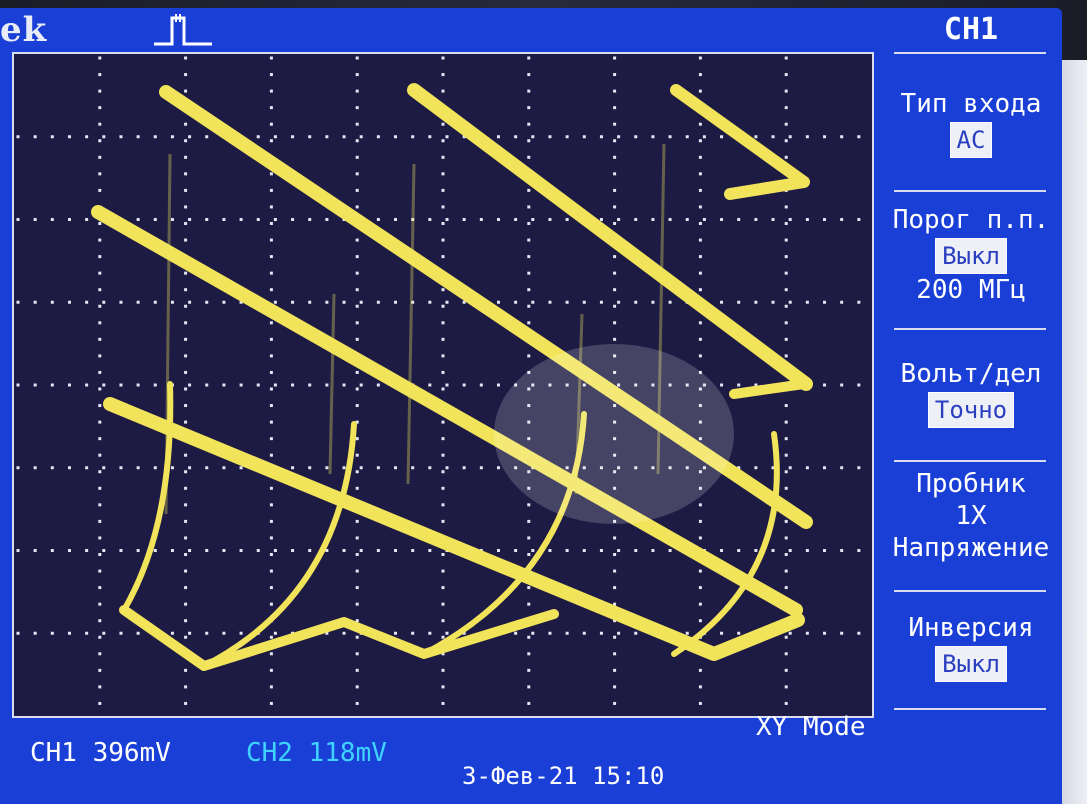 This screenshot has height=804, width=1087. Describe the element at coordinates (971, 647) in the screenshot. I see `menu-item-invert: Инверсия Выкл` at that location.